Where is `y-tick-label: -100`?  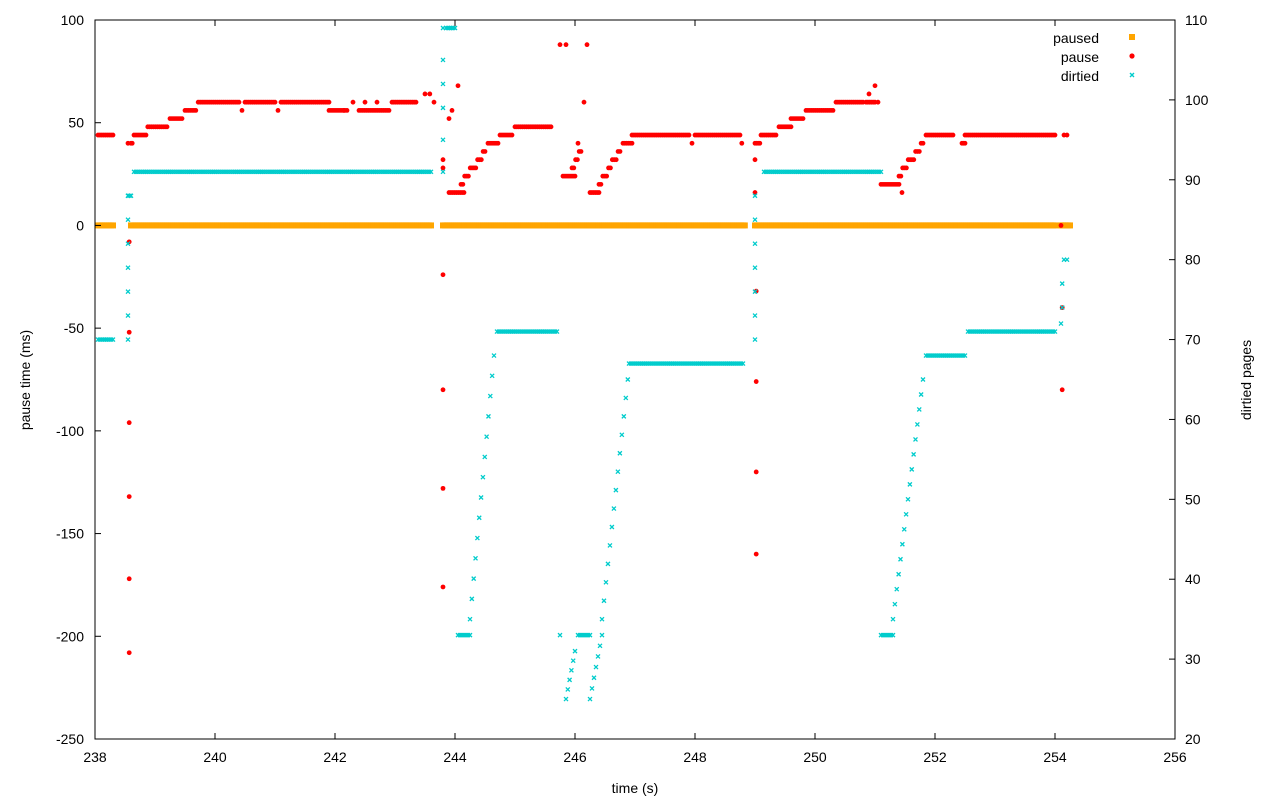 y-tick-label: -100 is located at coordinates (70, 431).